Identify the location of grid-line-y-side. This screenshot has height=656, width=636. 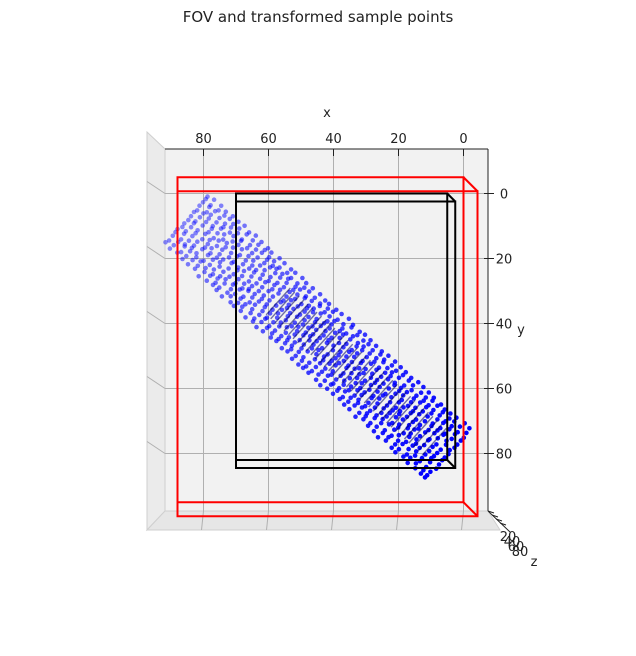
(156, 317).